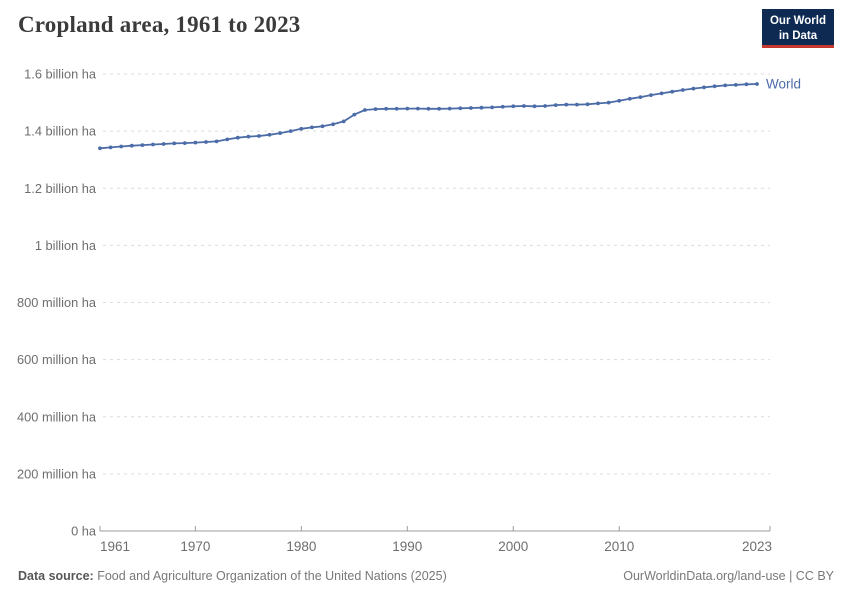  Describe the element at coordinates (797, 46) in the screenshot. I see `owid-logo-red-strip` at that location.